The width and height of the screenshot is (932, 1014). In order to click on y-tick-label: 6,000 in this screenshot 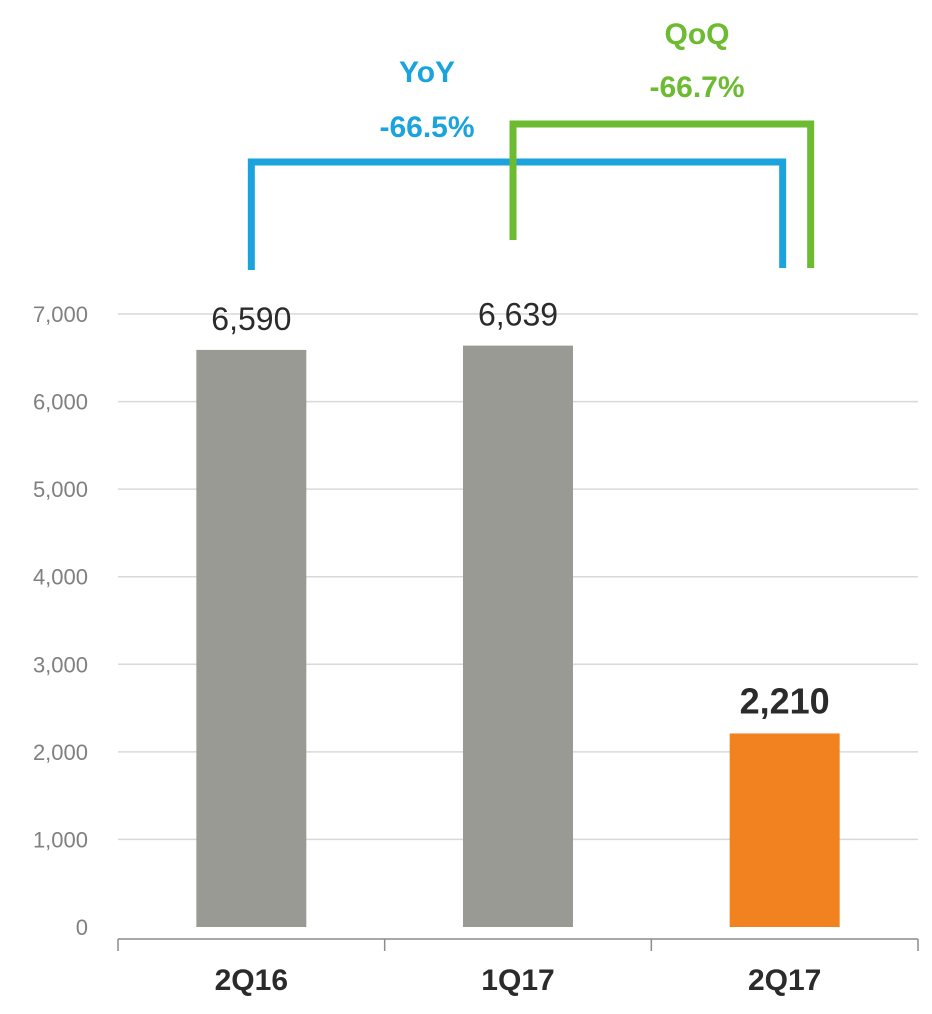, I will do `click(60, 402)`.